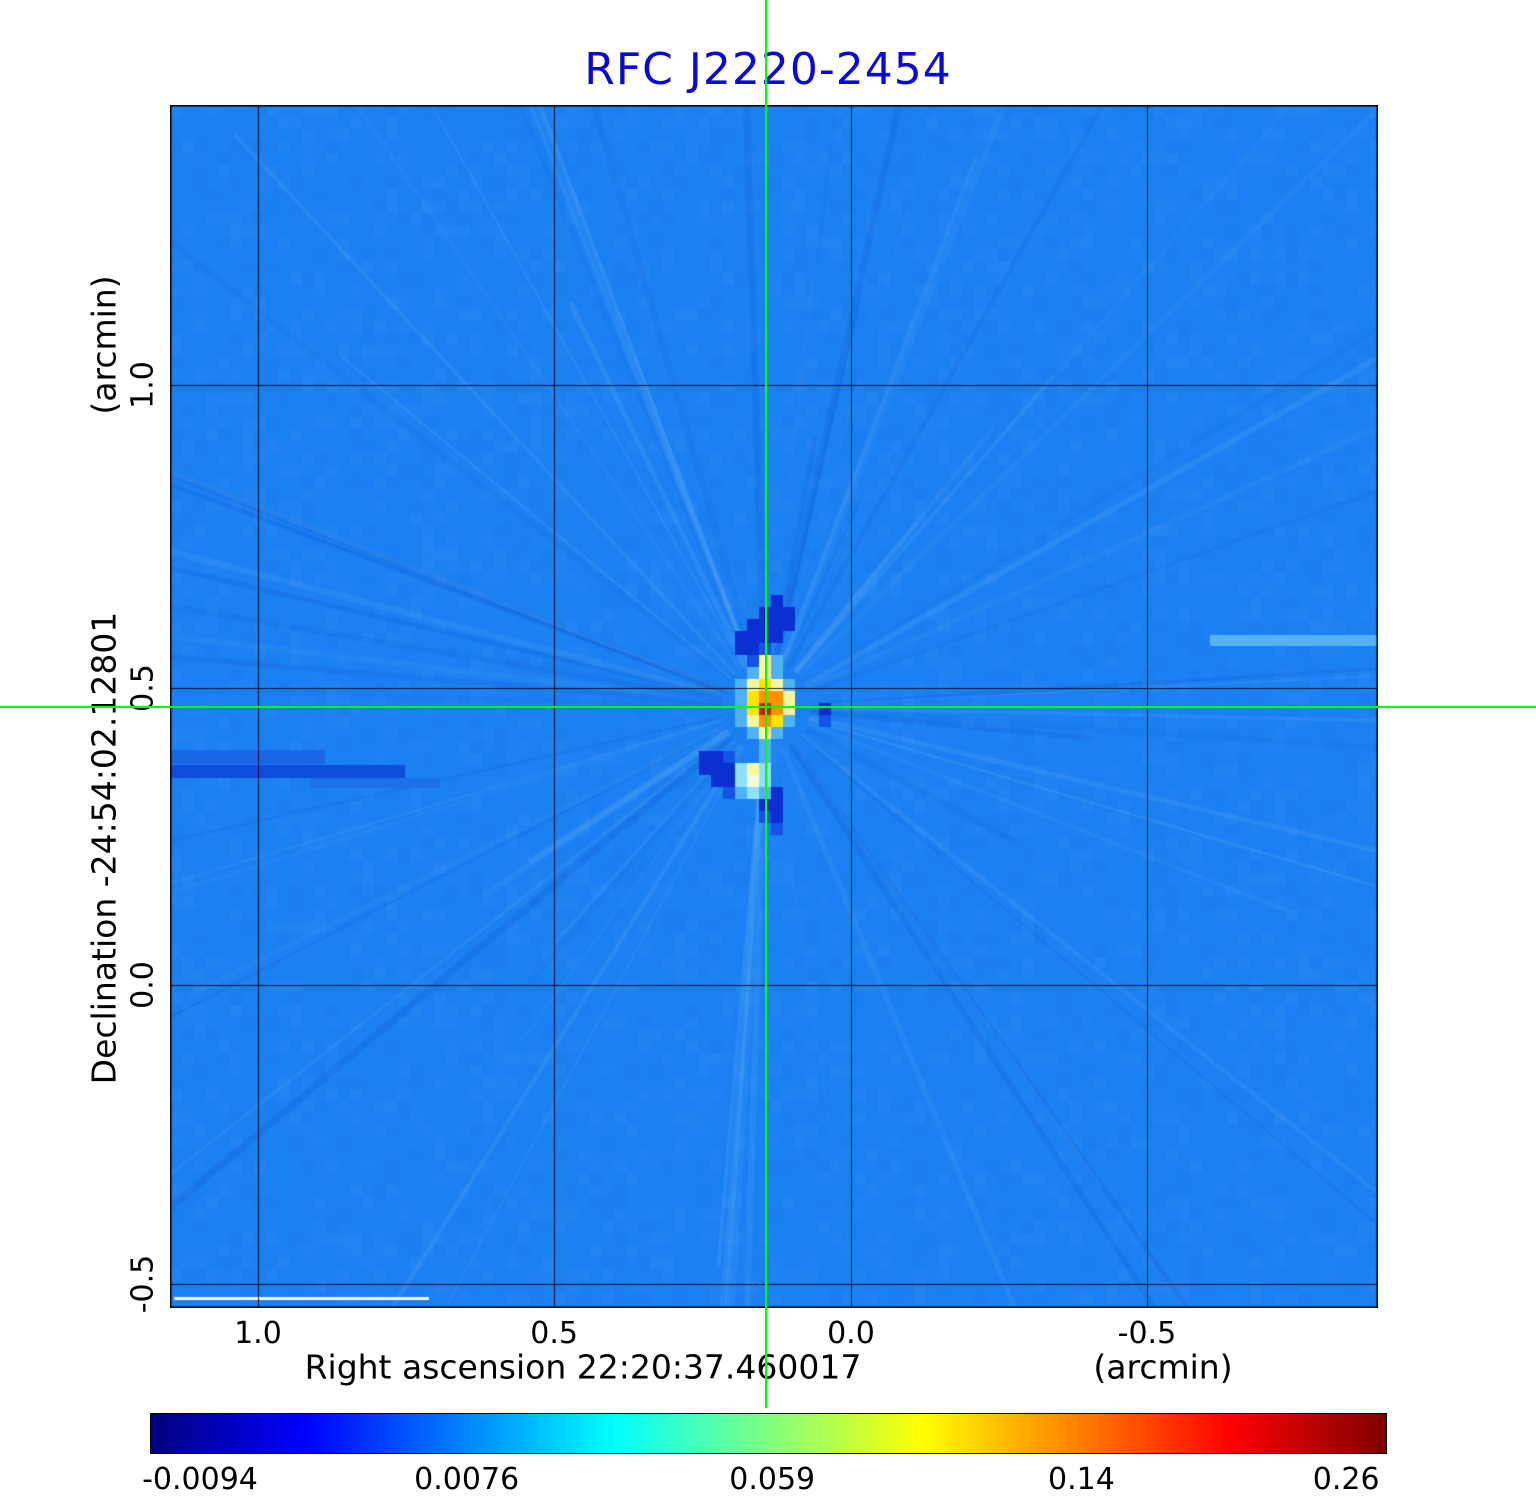  Describe the element at coordinates (258, 1333) in the screenshot. I see `x-tick-label: 1.0` at that location.